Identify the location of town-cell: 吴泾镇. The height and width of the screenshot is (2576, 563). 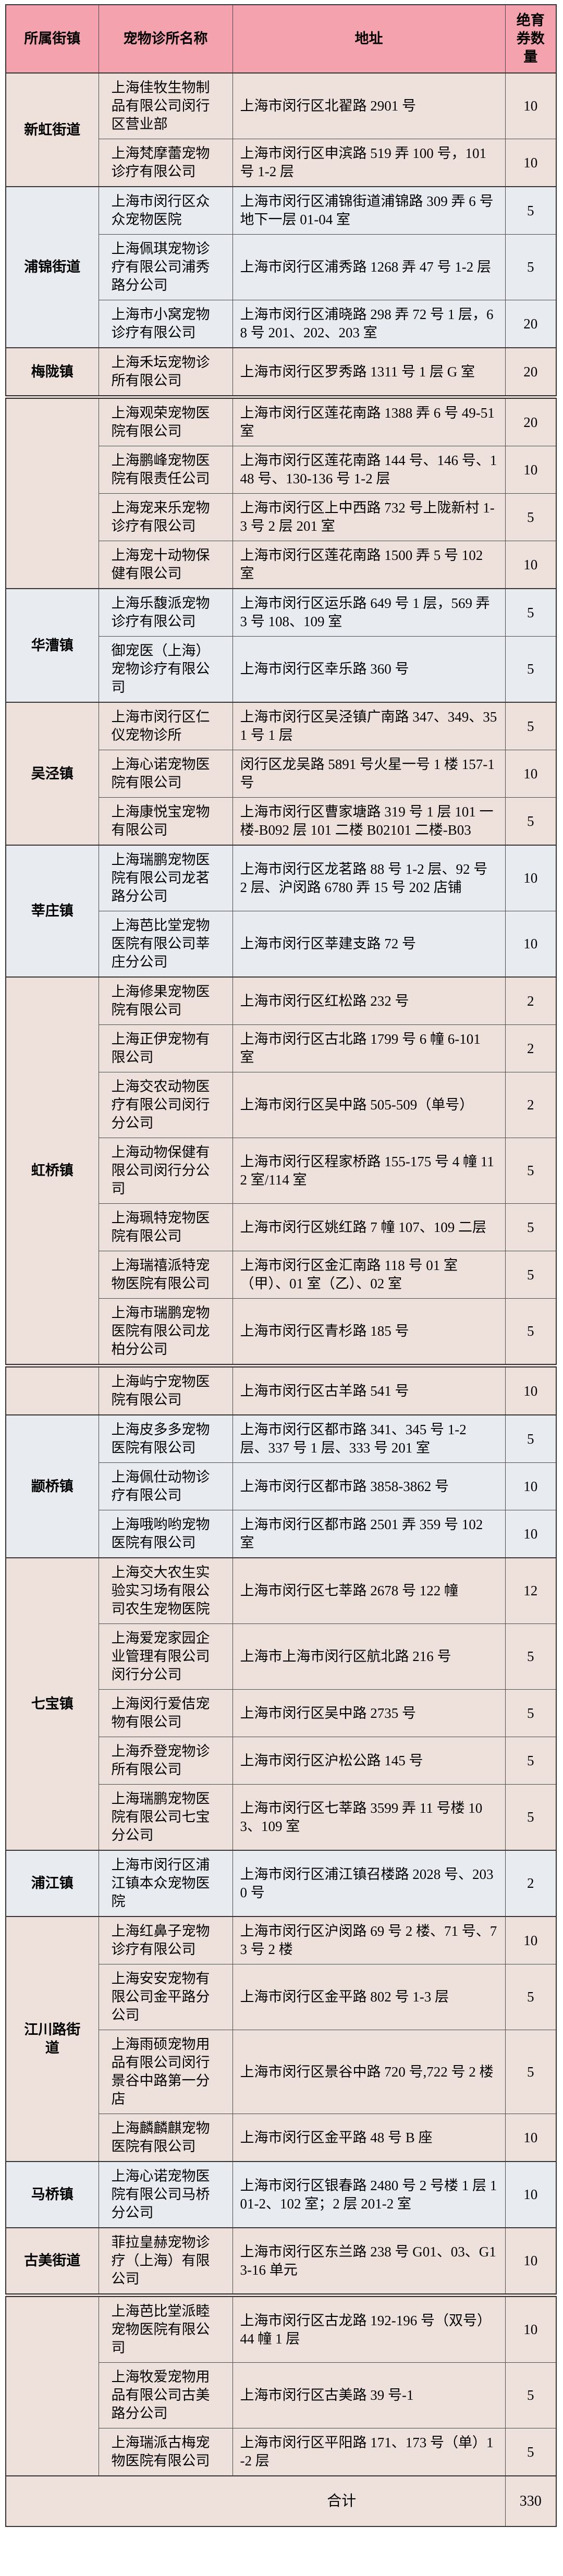
(52, 774).